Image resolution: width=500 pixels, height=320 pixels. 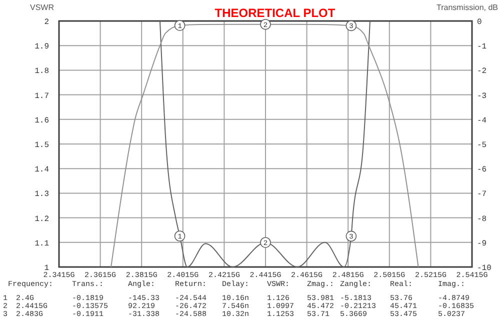 What do you see at coordinates (47, 22) in the screenshot?
I see `y-tick-label: 2` at bounding box center [47, 22].